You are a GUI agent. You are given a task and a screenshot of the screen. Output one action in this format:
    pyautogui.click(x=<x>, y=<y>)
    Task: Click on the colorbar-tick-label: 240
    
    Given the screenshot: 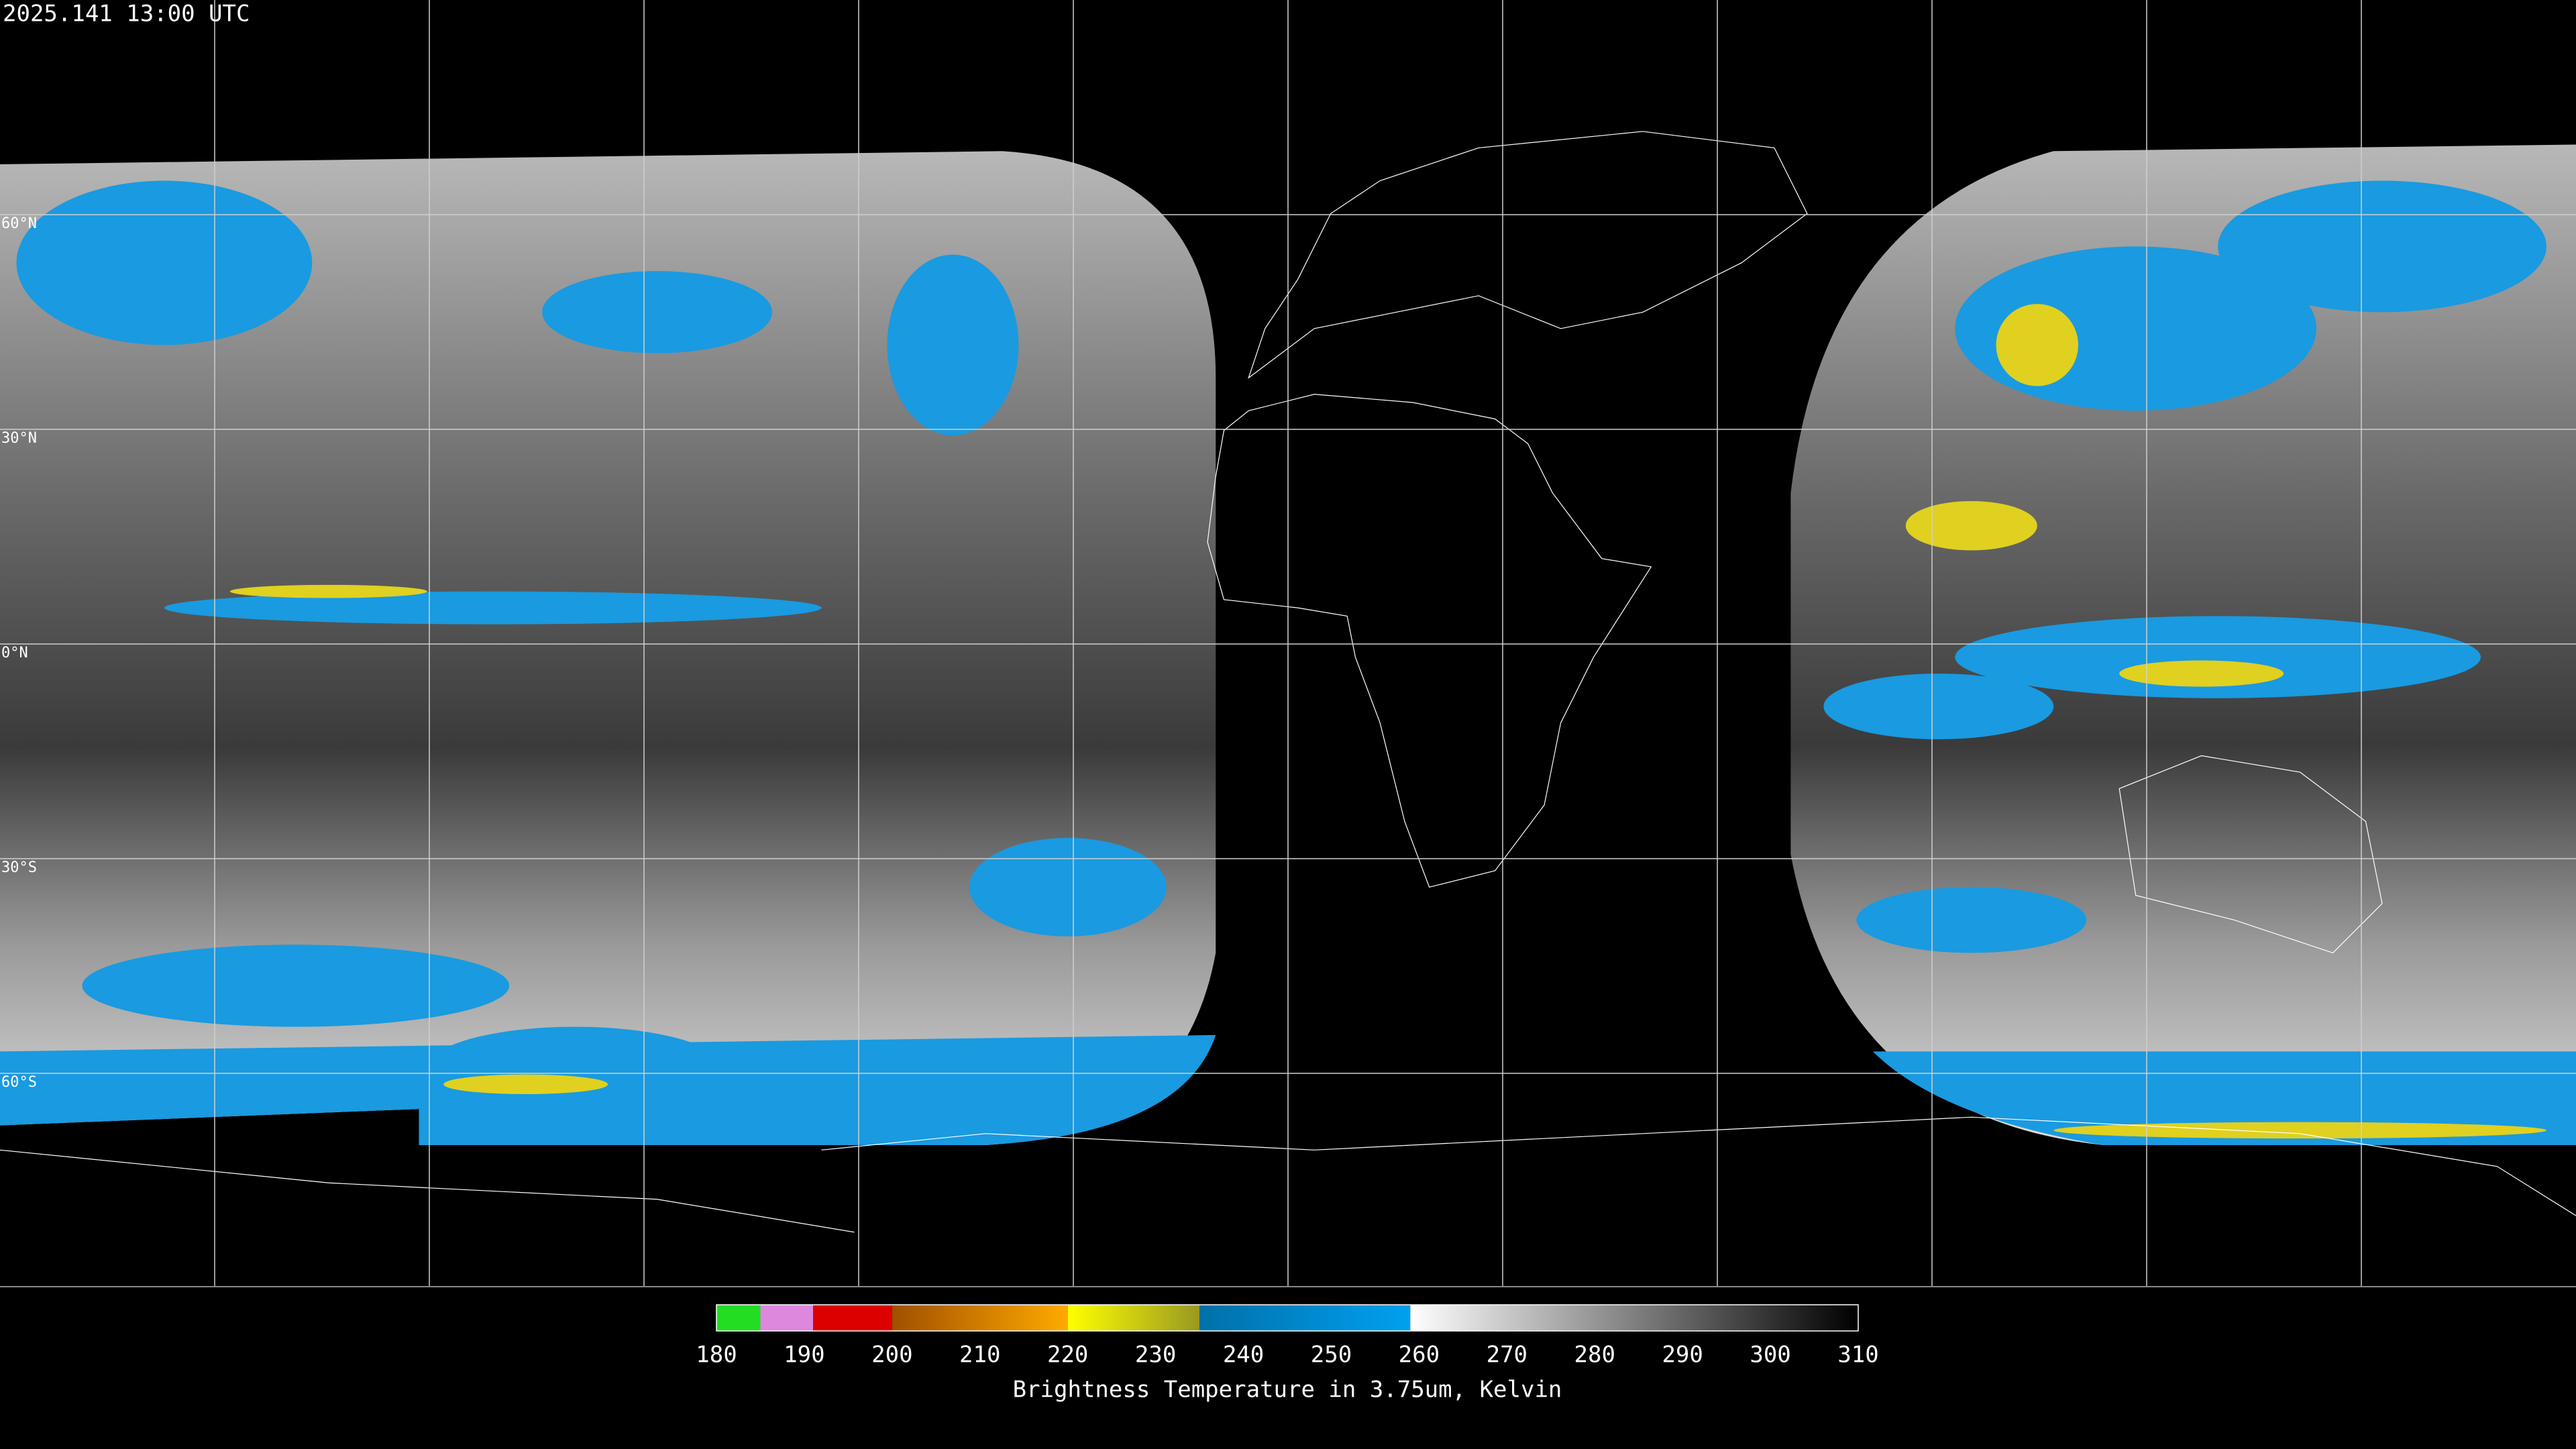 What is the action you would take?
    pyautogui.click(x=1243, y=1355)
    